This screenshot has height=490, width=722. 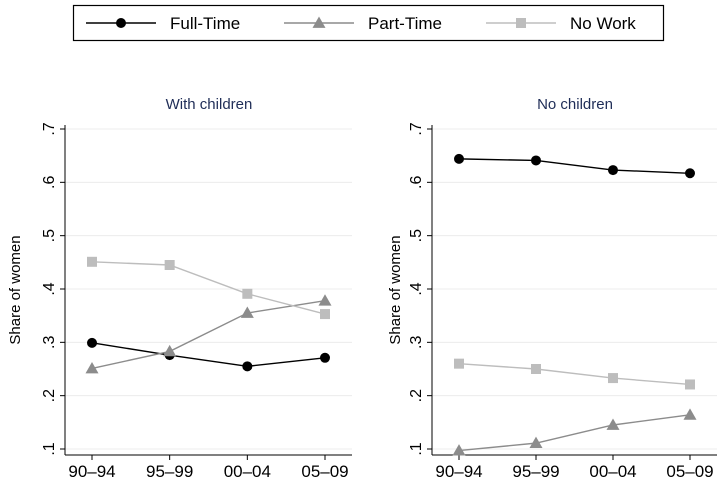 I want to click on legend-item-part-time: Part-Time, so click(x=363, y=23).